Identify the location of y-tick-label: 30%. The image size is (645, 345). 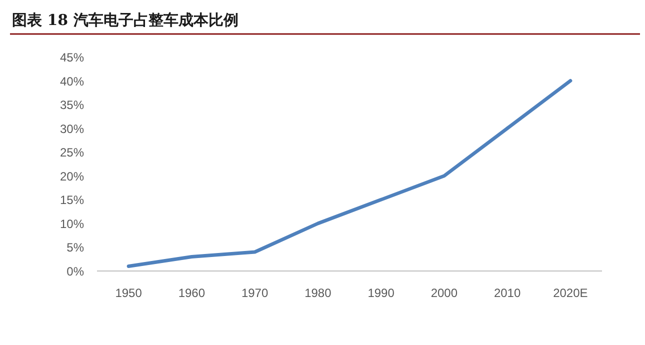
(72, 129).